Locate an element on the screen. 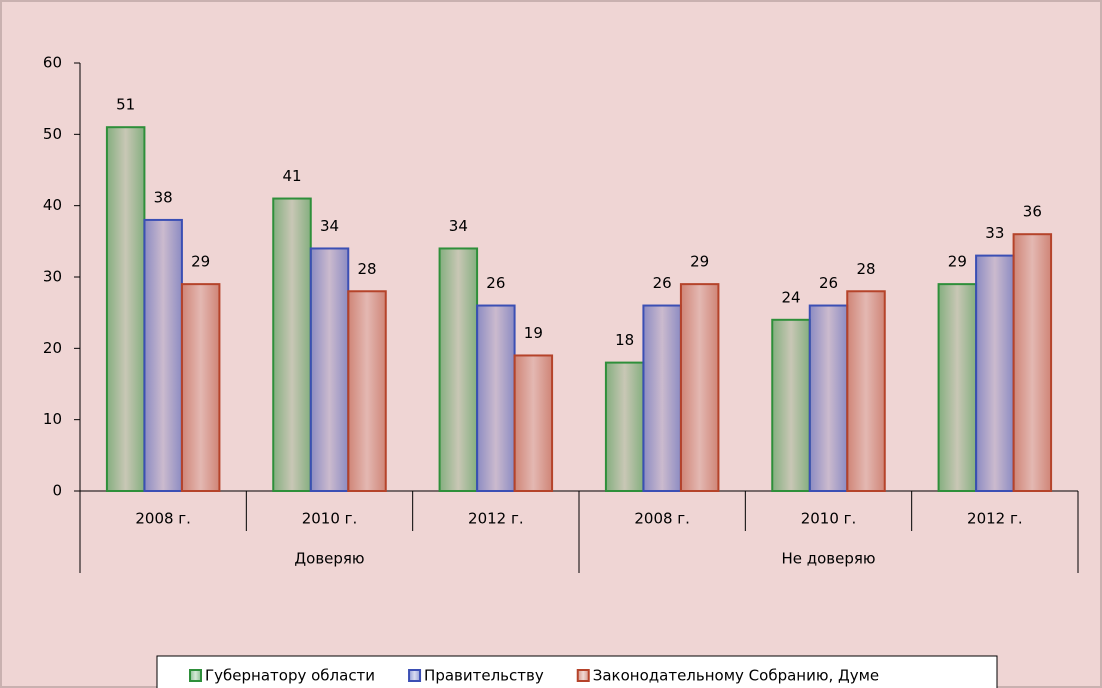  value-label: 38 is located at coordinates (163, 197).